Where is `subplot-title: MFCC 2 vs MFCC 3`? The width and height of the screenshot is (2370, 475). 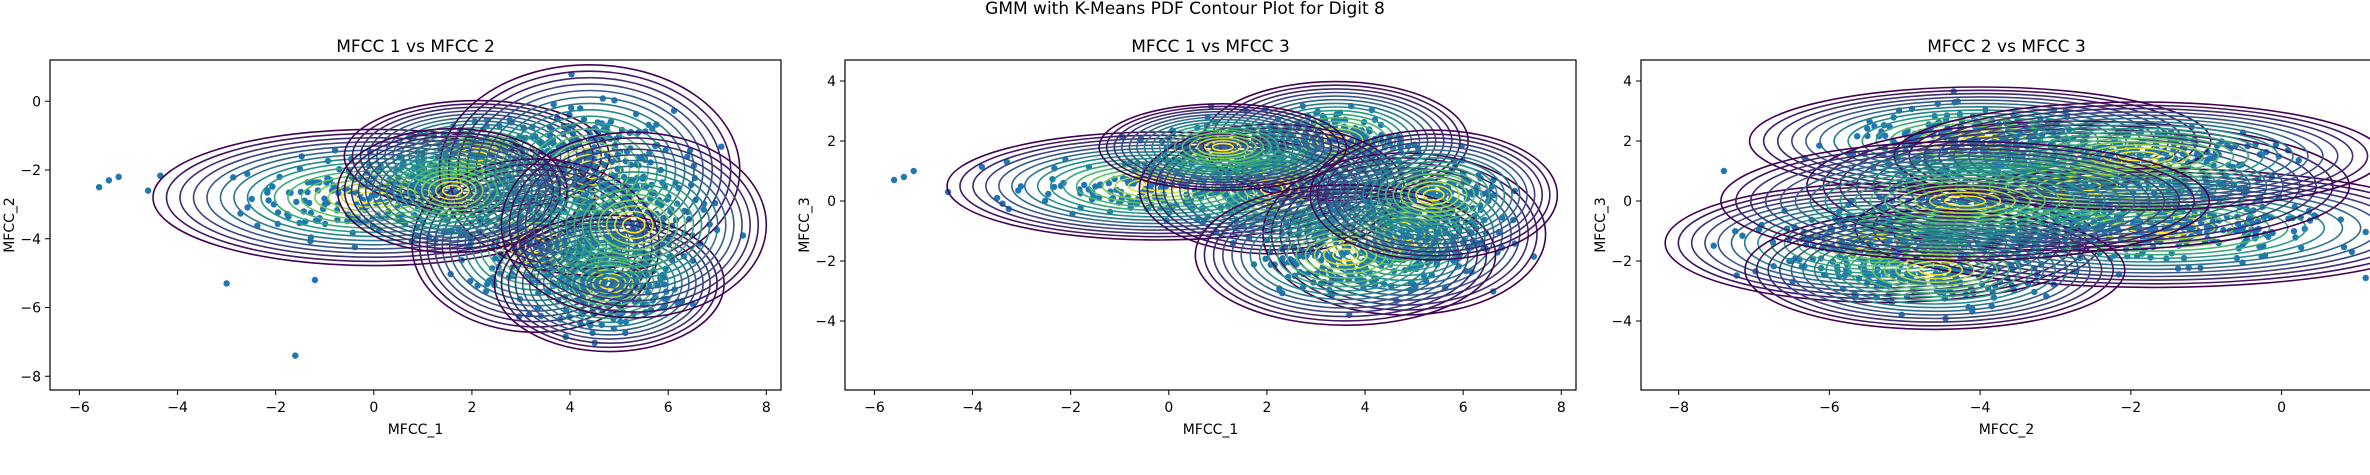
subplot-title: MFCC 2 vs MFCC 3 is located at coordinates (2006, 47).